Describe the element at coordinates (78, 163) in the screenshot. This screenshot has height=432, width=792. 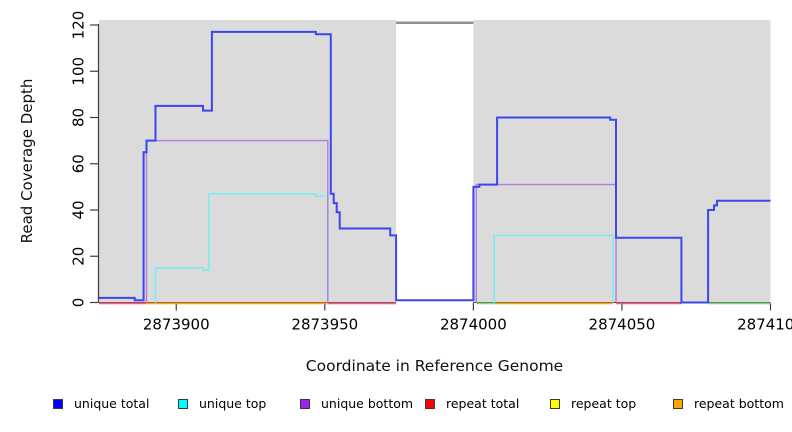
I see `y-tick-label: 60` at that location.